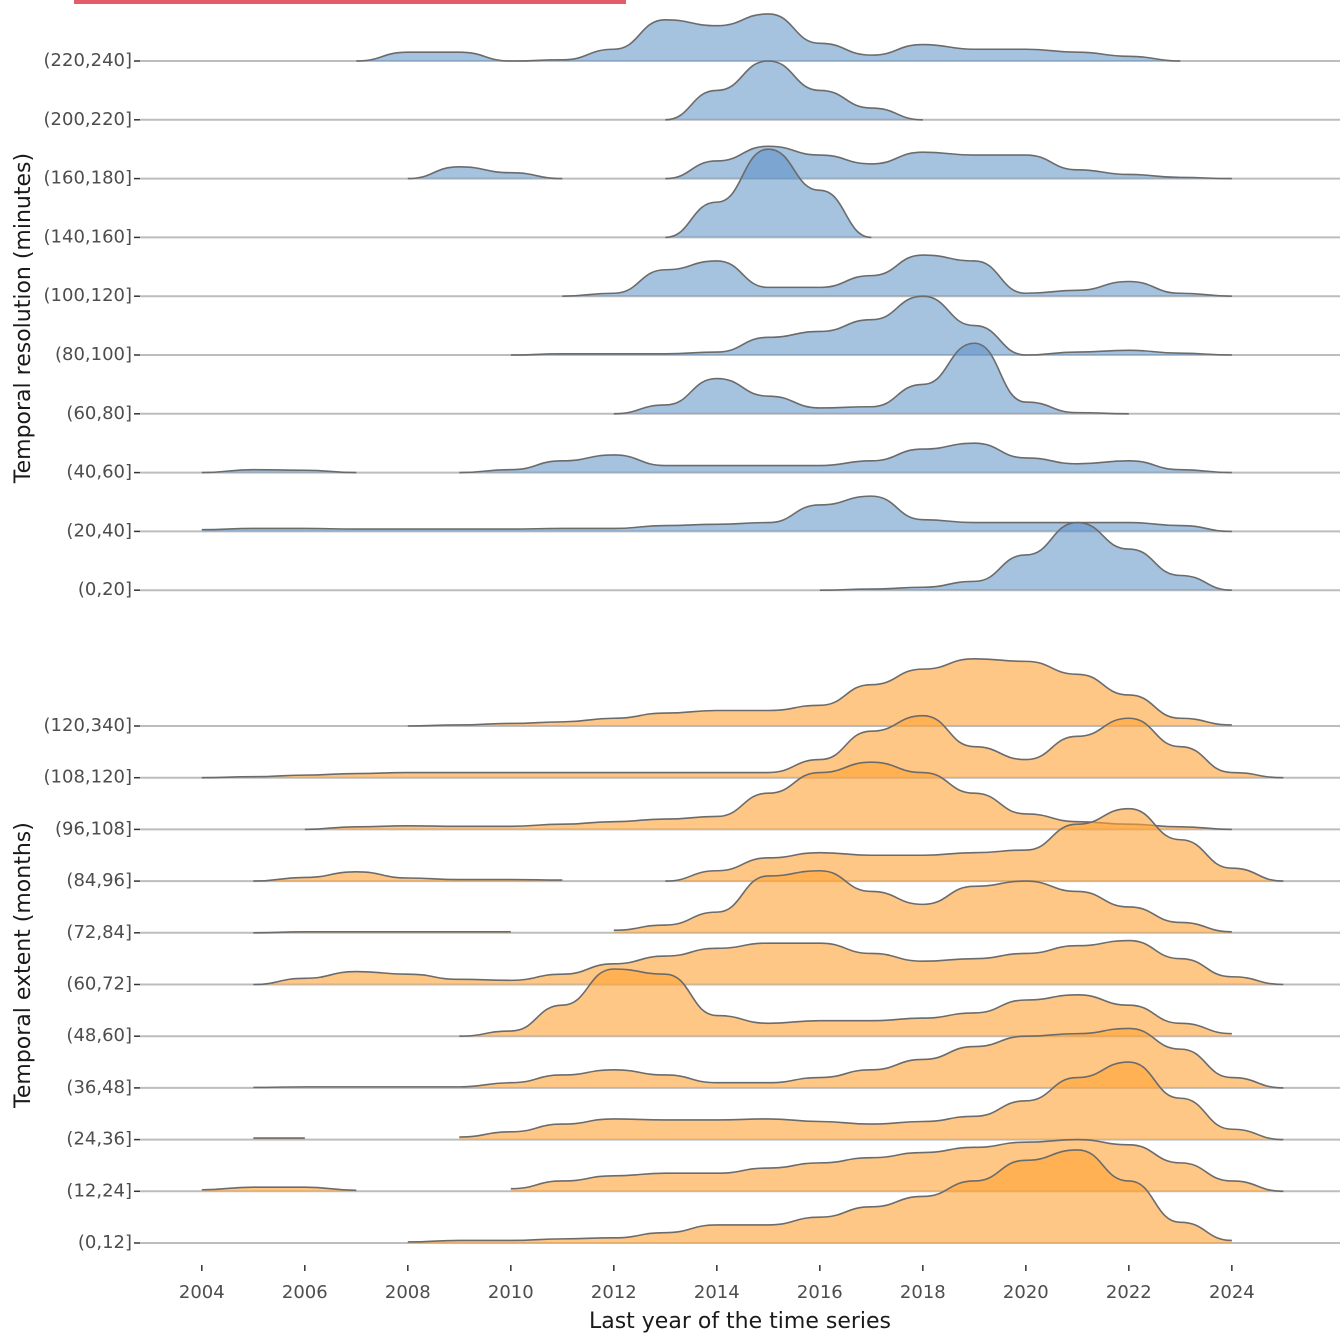 This screenshot has height=1340, width=1343. Describe the element at coordinates (511, 1292) in the screenshot. I see `x-tick-label: 2010` at that location.